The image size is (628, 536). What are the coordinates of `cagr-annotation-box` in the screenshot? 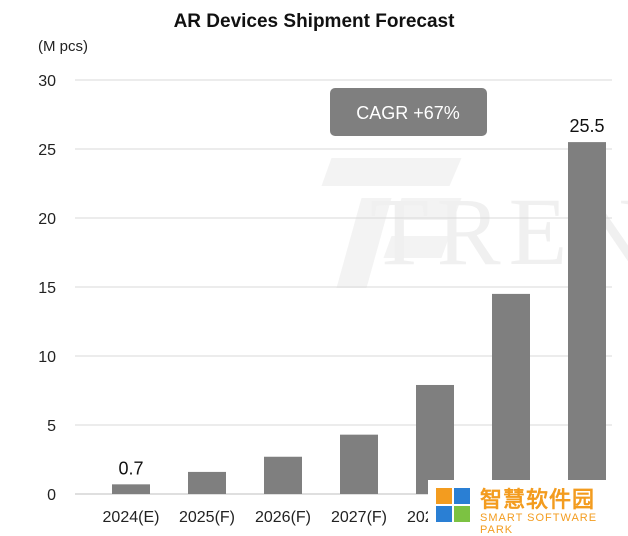 It's located at (408, 112).